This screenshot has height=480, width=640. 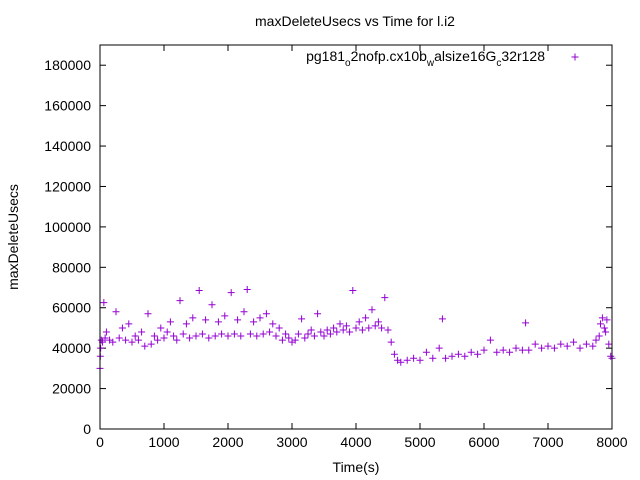 I want to click on y-tick-label: 120000, so click(x=67, y=186).